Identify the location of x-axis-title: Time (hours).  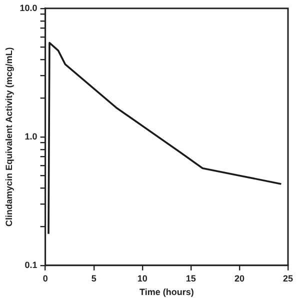
(166, 292).